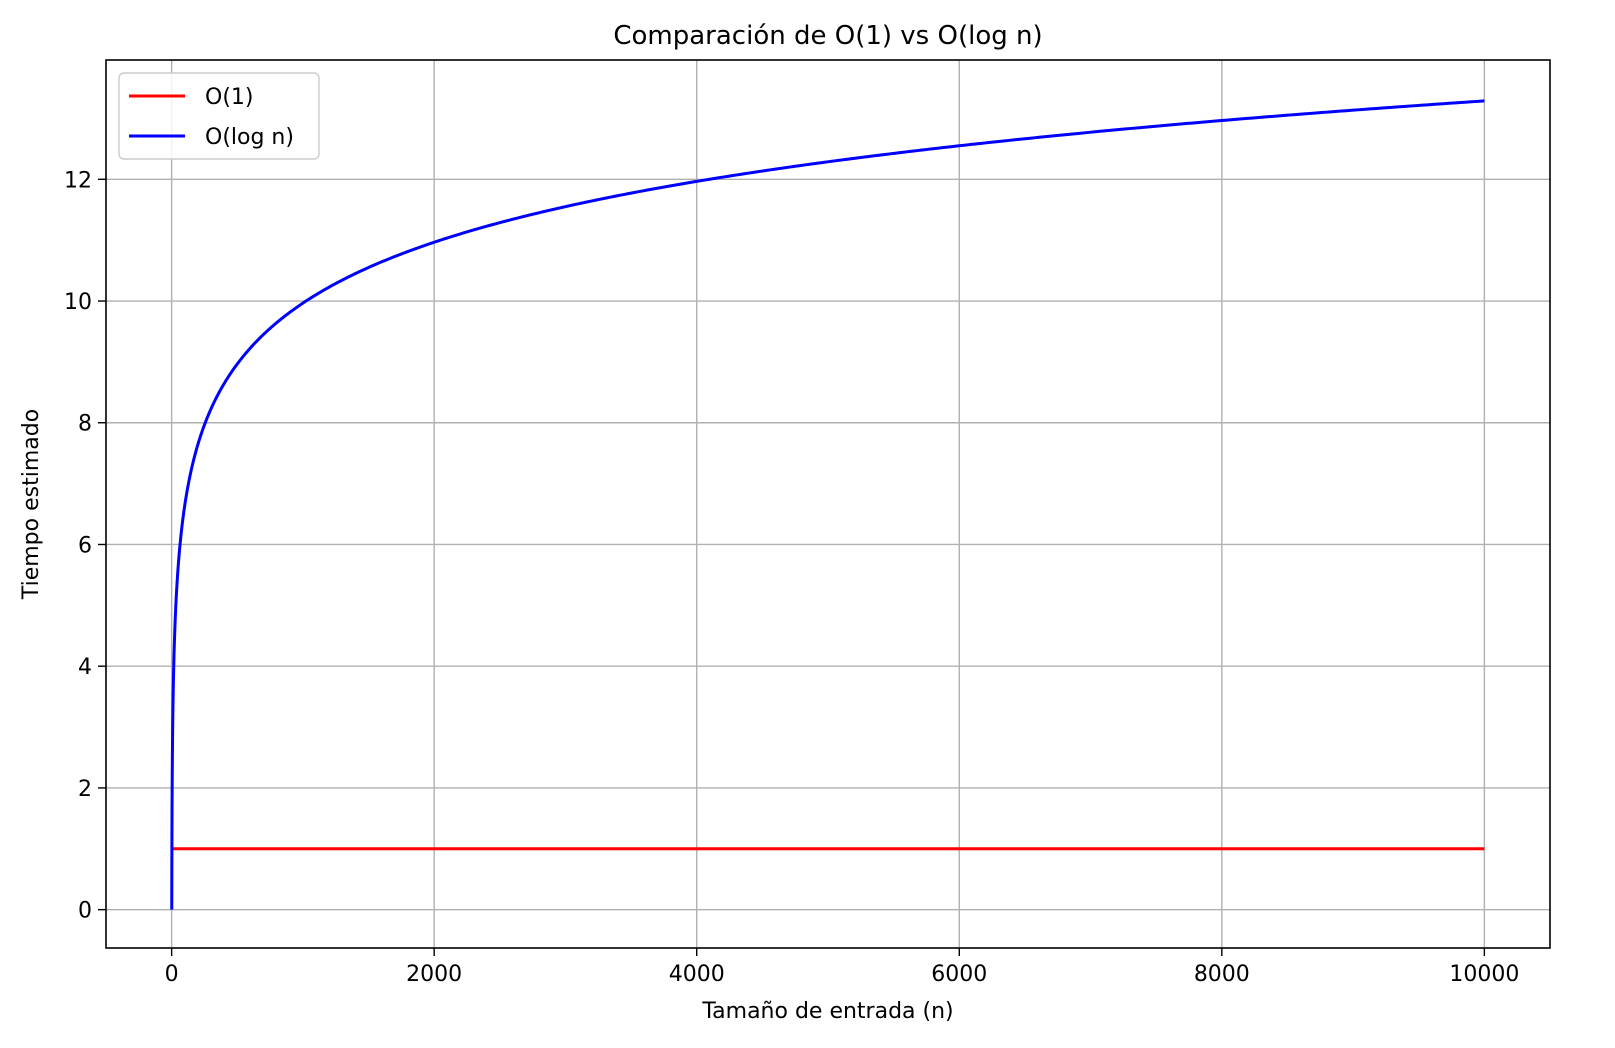  Describe the element at coordinates (1222, 974) in the screenshot. I see `x-tick-label: 8000` at that location.